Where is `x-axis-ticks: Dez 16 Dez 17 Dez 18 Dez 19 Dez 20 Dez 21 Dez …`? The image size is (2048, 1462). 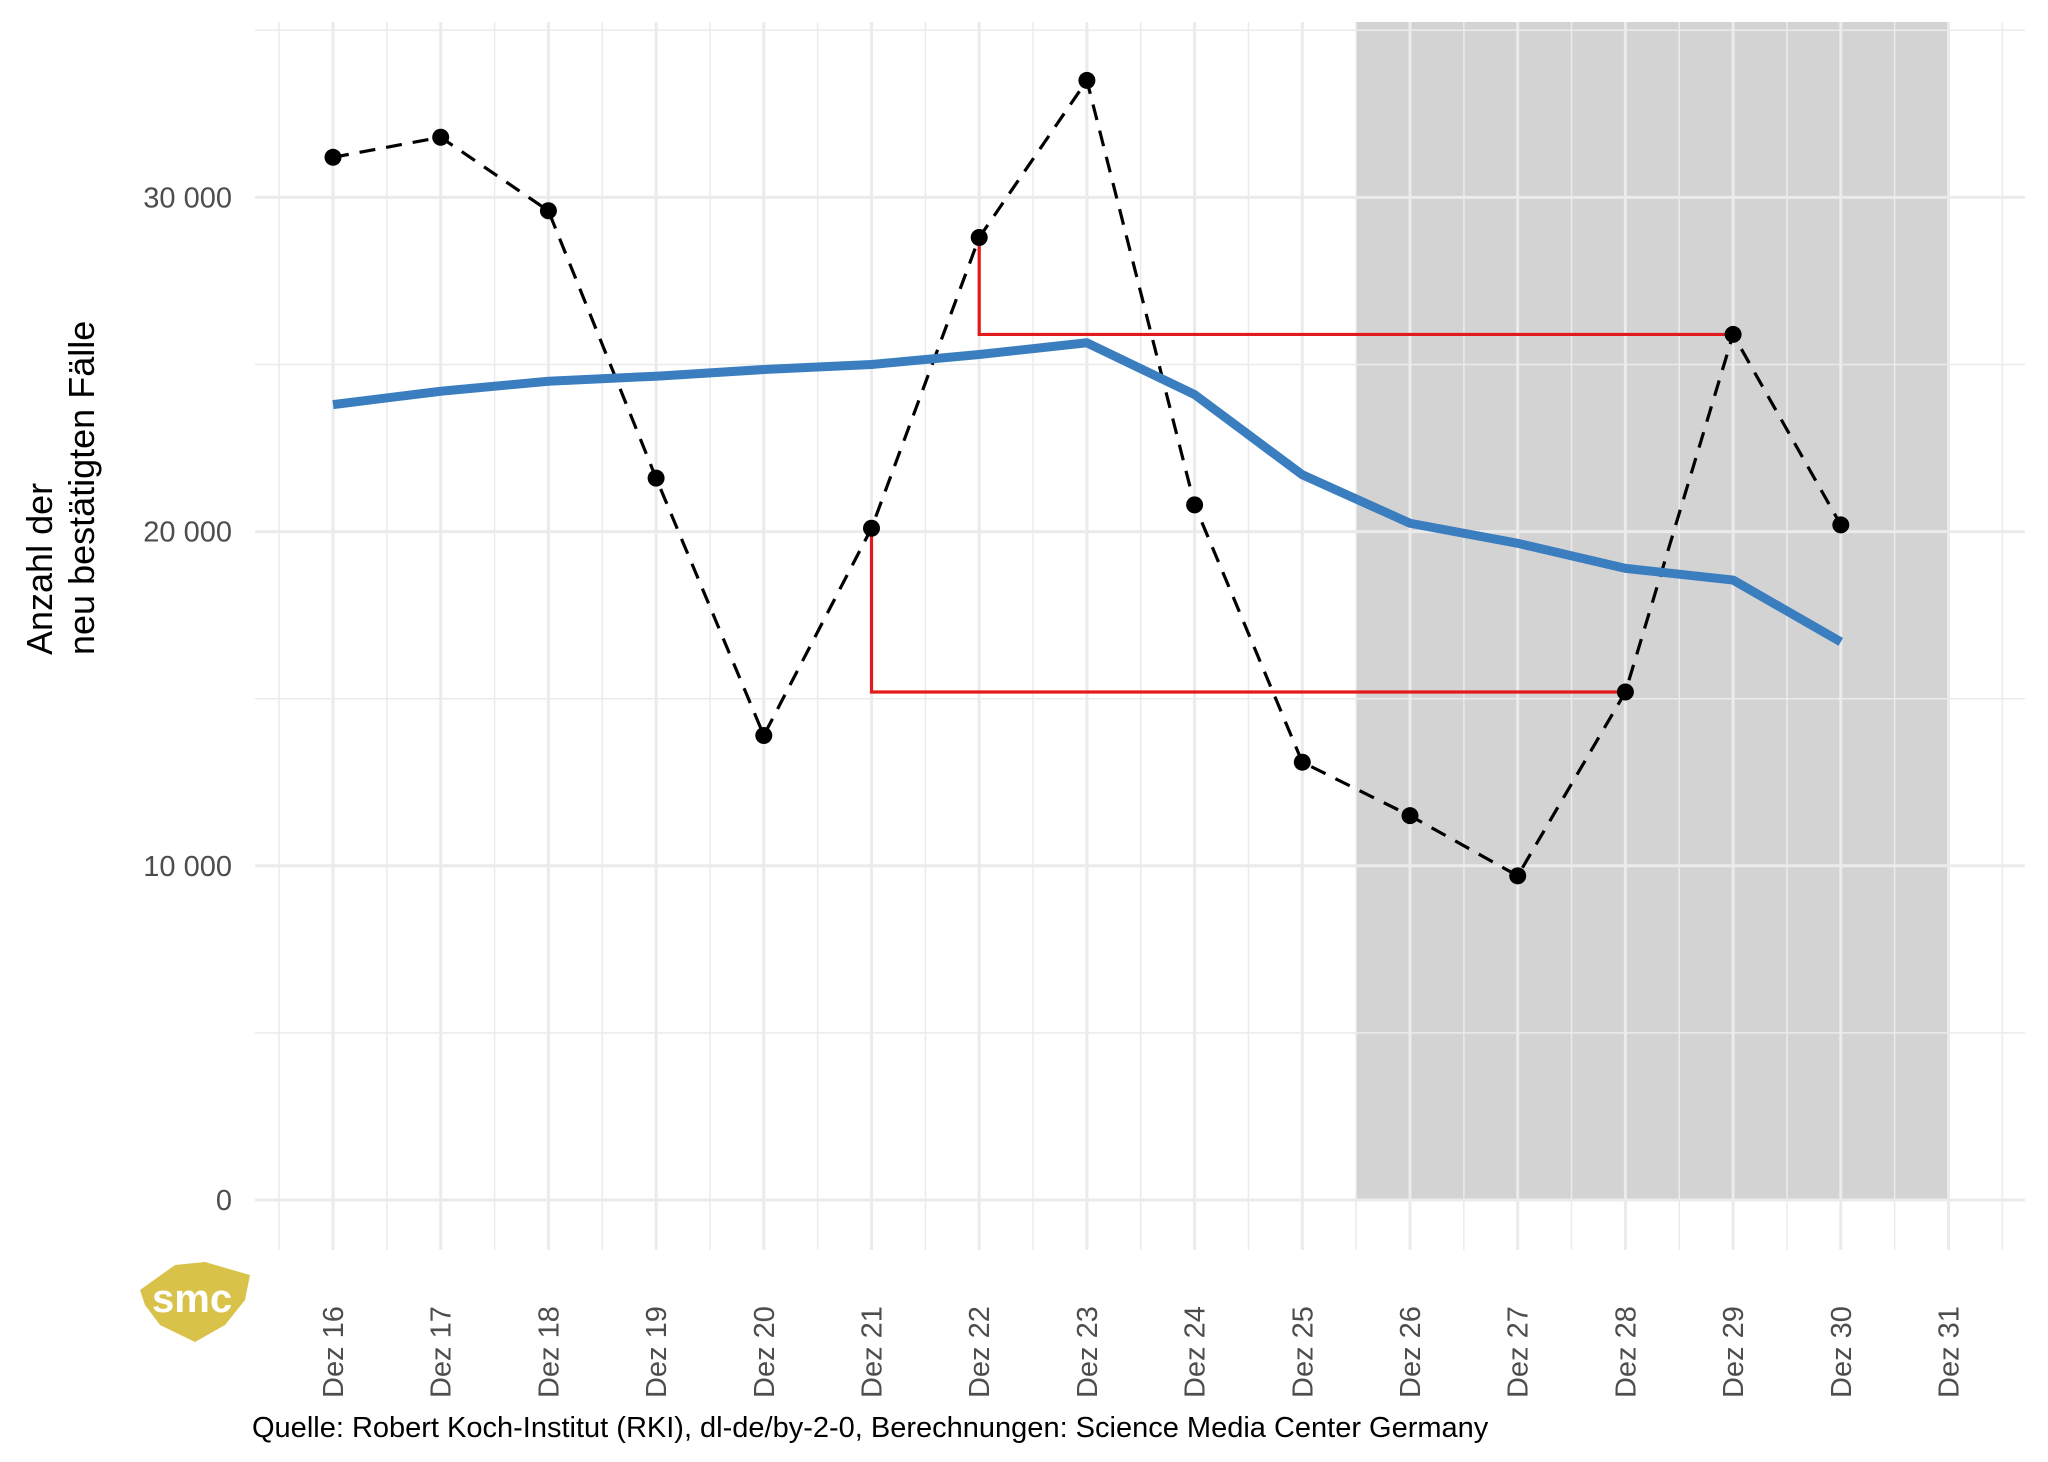
x-axis-ticks: Dez 16 Dez 17 Dez 18 Dez 19 Dez 20 Dez 21 Dez … is located at coordinates (1142, 1352).